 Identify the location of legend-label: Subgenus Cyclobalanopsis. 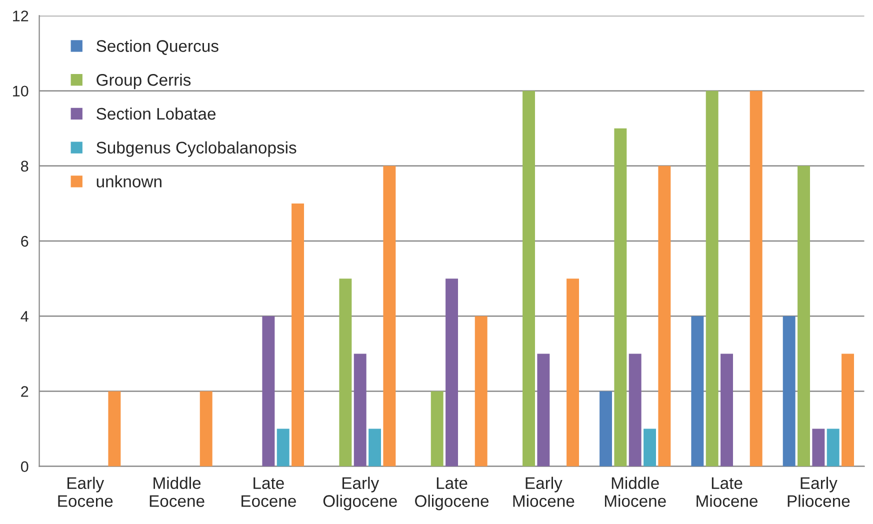
(196, 149).